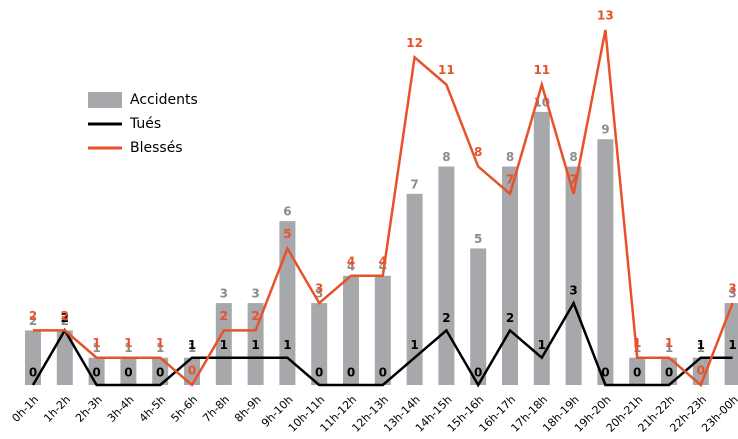 The width and height of the screenshot is (738, 439). What do you see at coordinates (414, 43) in the screenshot?
I see `line-label: 12` at bounding box center [414, 43].